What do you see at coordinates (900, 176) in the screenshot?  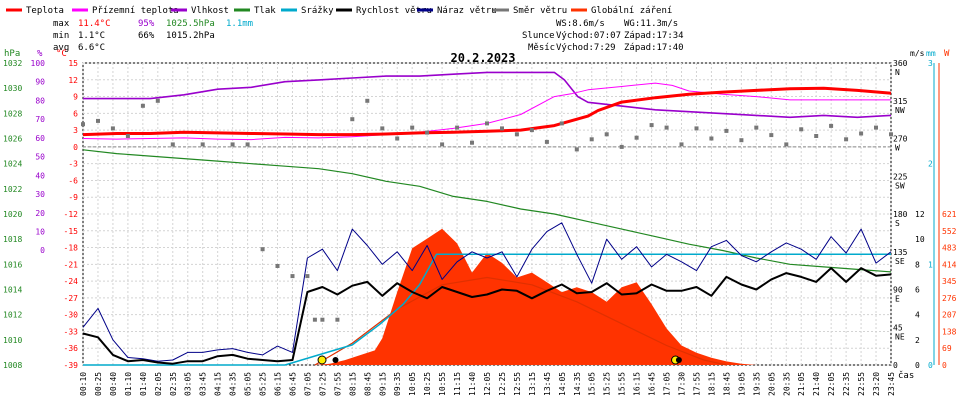 I see `dir-tick-label: 225` at bounding box center [900, 176].